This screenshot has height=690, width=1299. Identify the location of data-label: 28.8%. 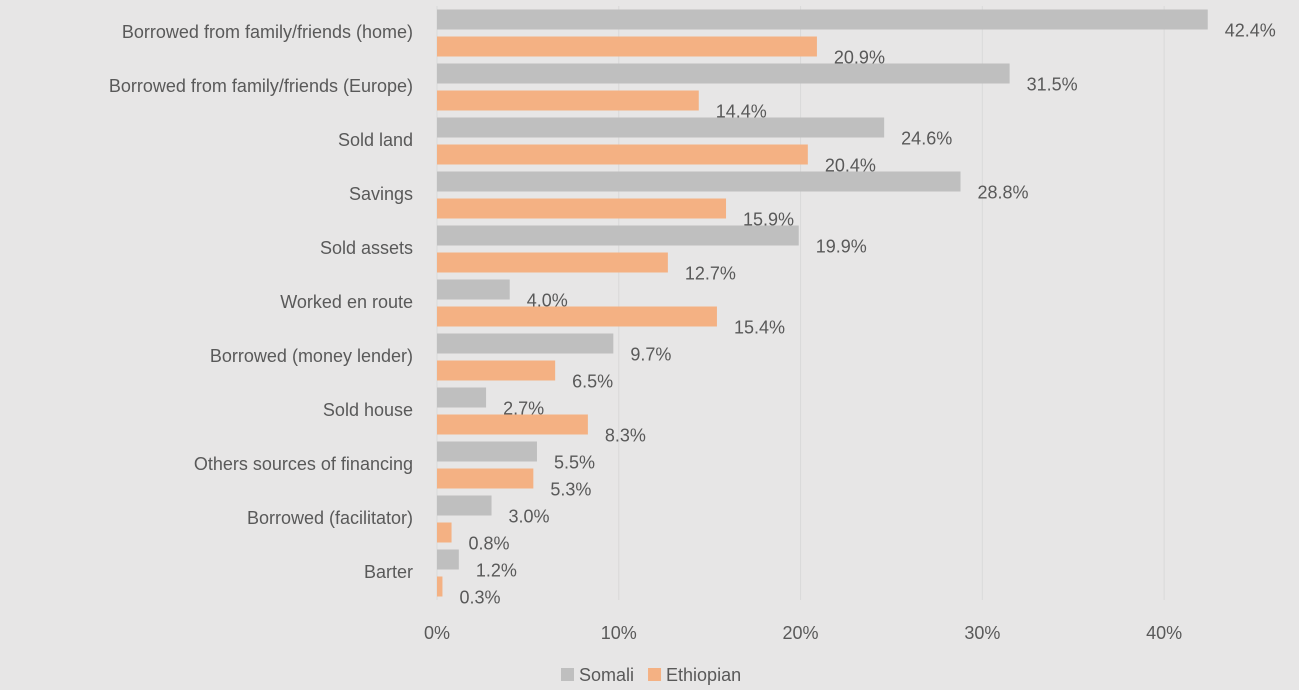
(1003, 192).